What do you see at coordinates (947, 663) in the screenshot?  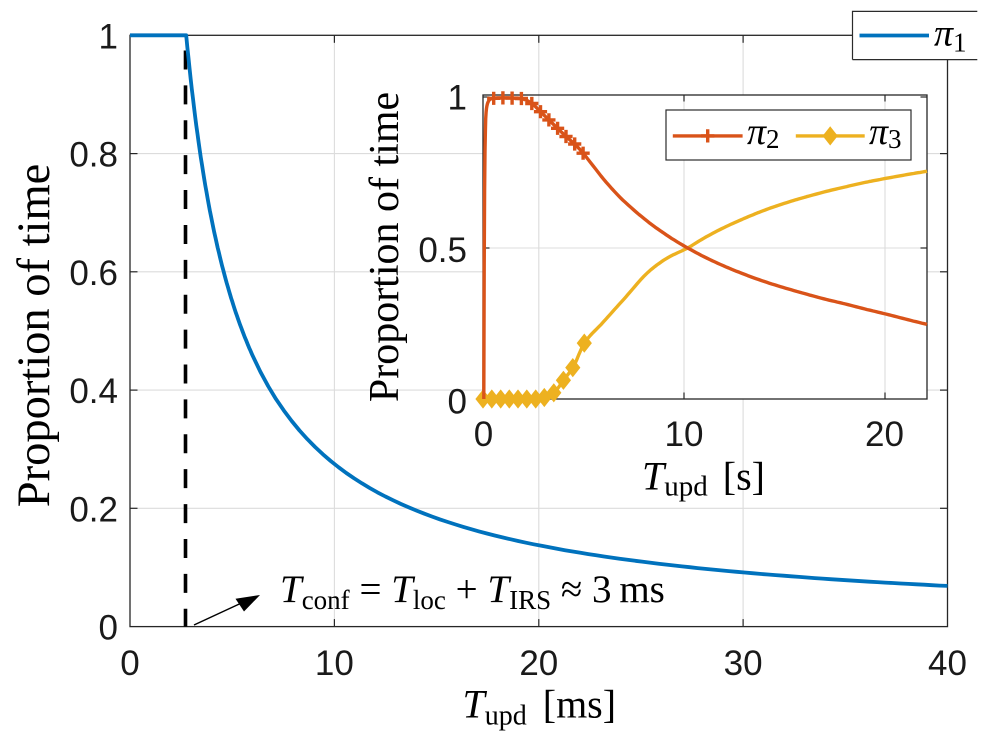 I see `svg-text: 40` at bounding box center [947, 663].